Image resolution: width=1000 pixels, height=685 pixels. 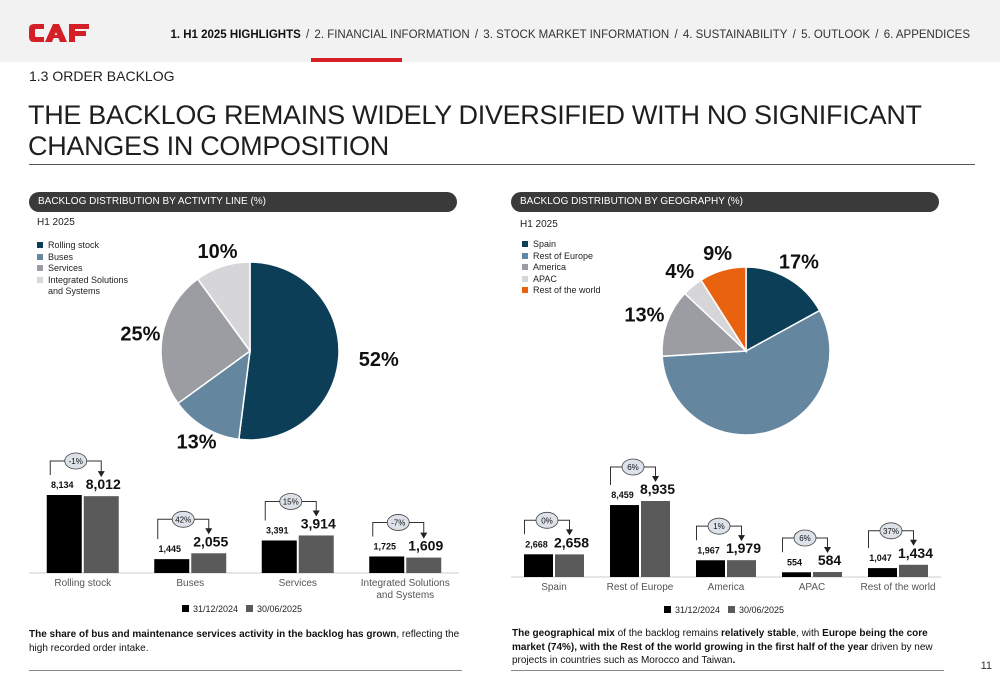 What do you see at coordinates (563, 633) in the screenshot?
I see `geo-summary-b1: The geographical mix` at bounding box center [563, 633].